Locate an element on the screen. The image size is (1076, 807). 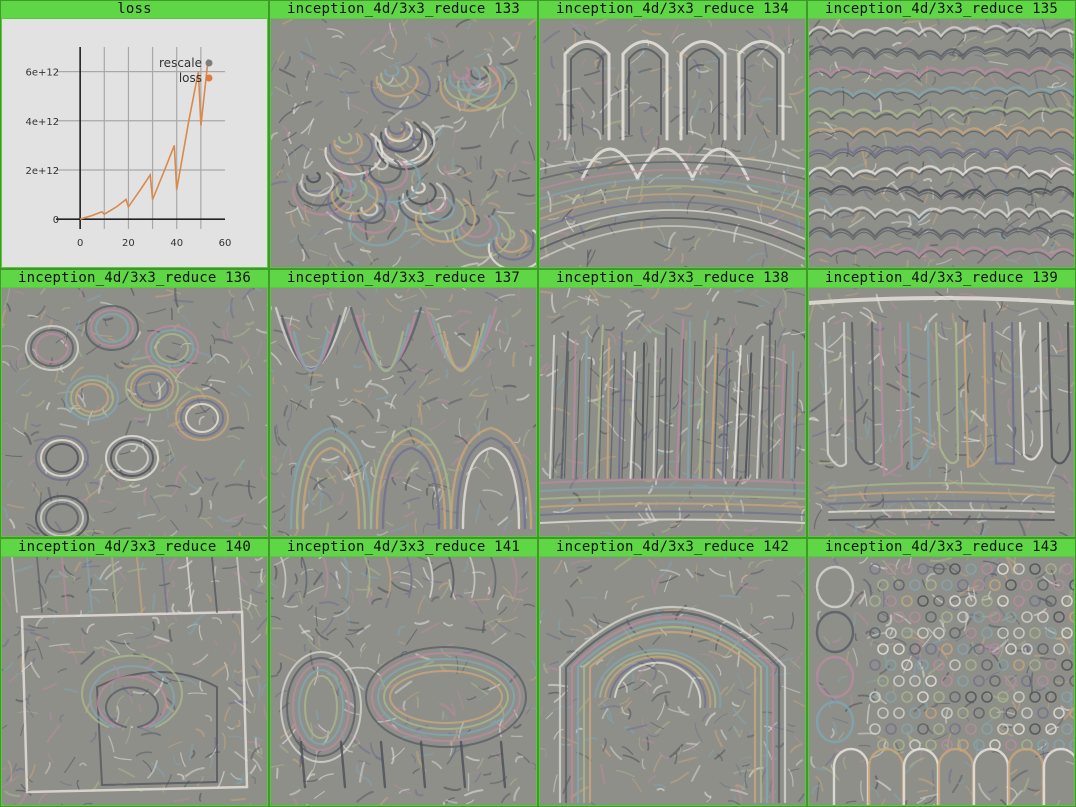
panel-title: inception_4d/3x3_reduce 141 is located at coordinates (403, 547).